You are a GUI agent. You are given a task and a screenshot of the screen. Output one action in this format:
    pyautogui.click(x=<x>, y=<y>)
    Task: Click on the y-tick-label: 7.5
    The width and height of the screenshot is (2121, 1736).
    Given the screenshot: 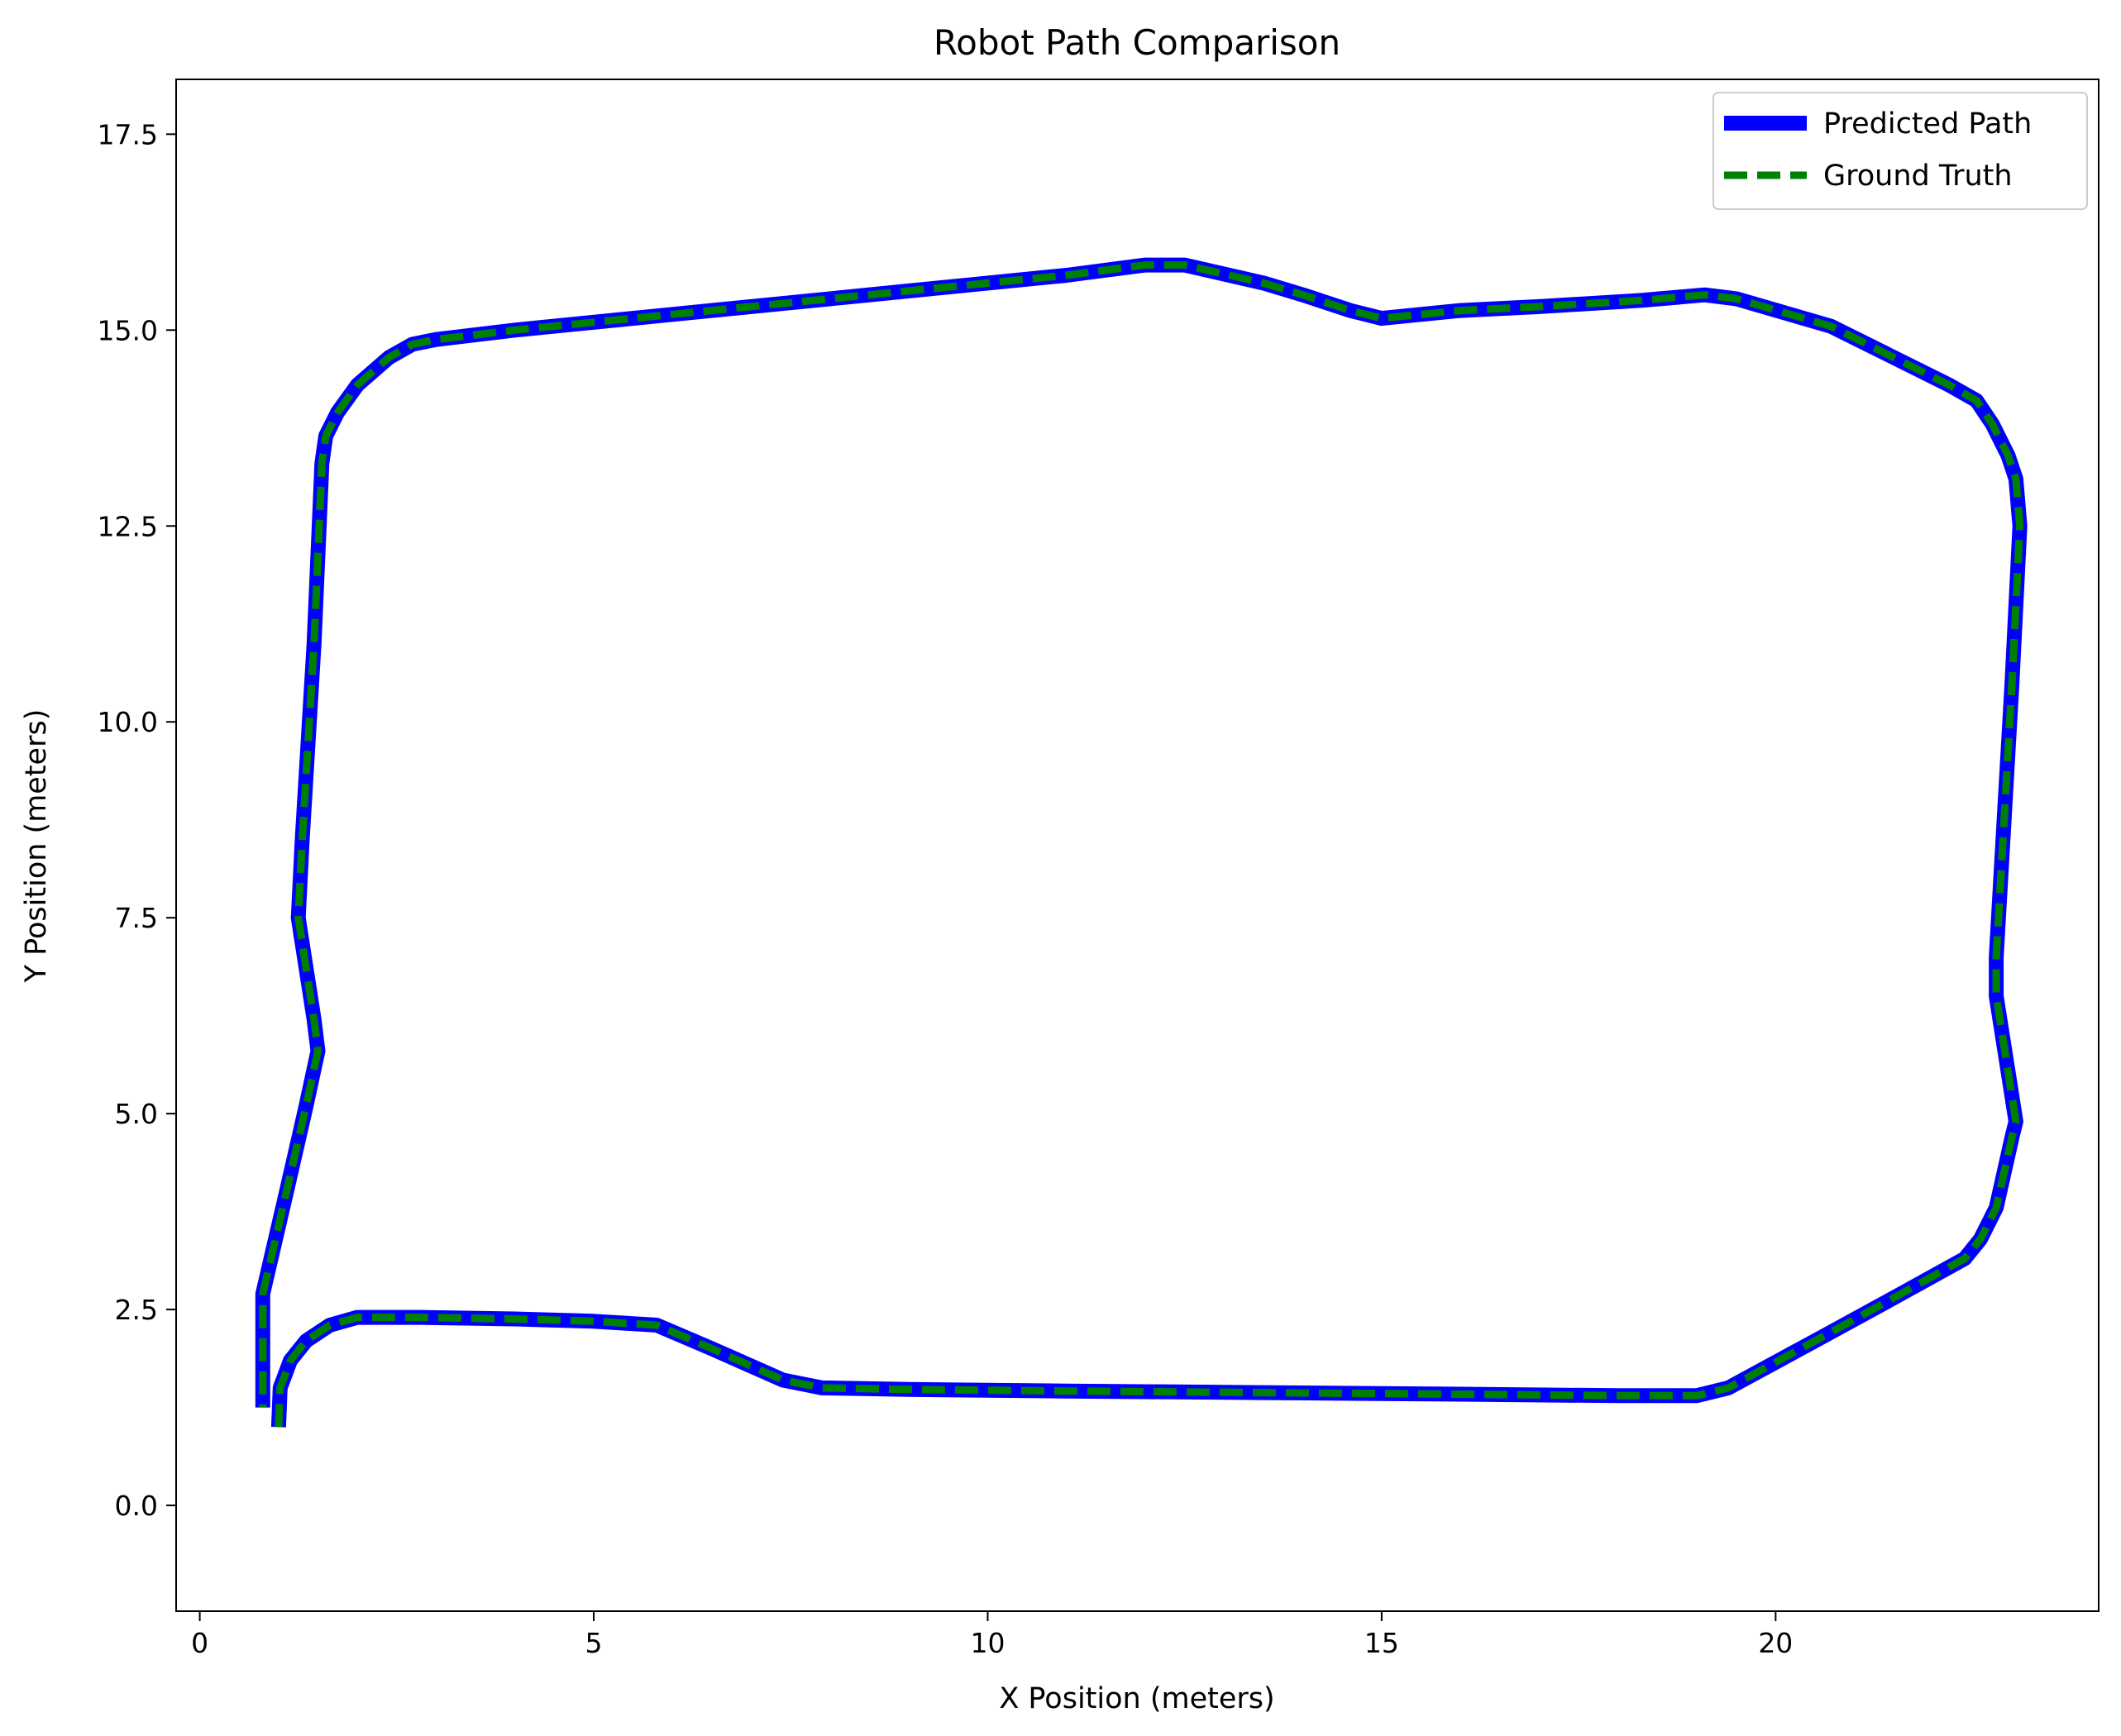 What is the action you would take?
    pyautogui.click(x=136, y=918)
    